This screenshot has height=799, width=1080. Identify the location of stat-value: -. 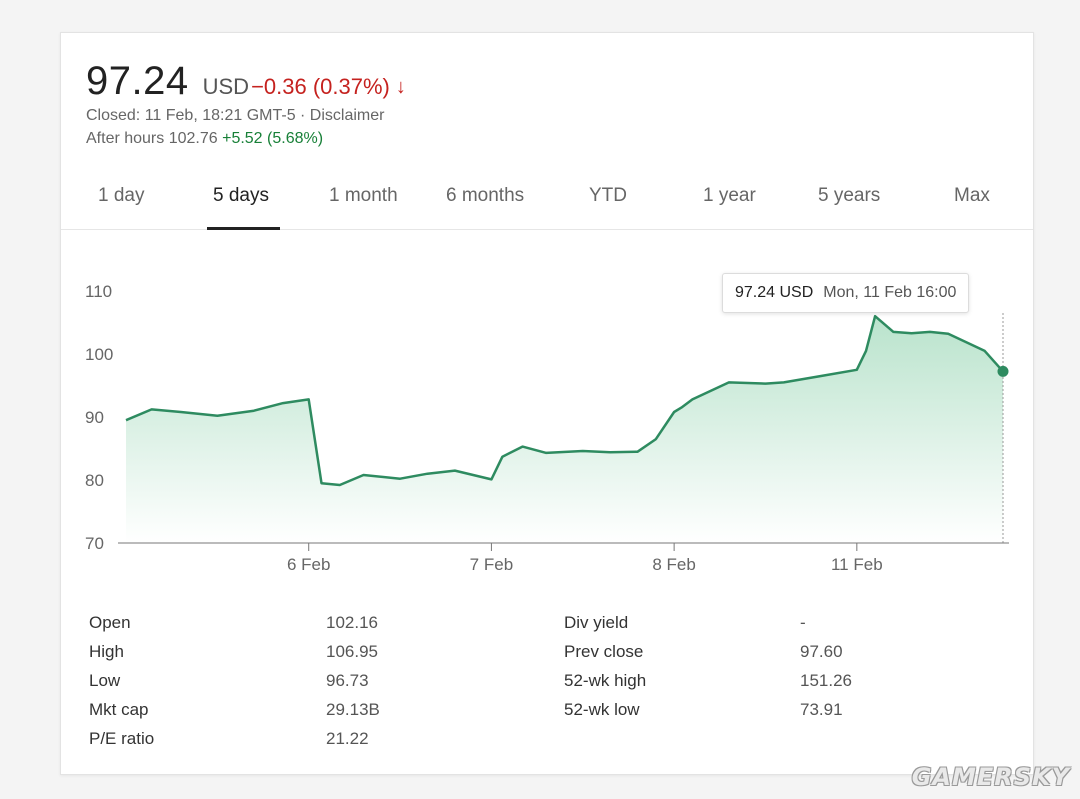
(803, 622).